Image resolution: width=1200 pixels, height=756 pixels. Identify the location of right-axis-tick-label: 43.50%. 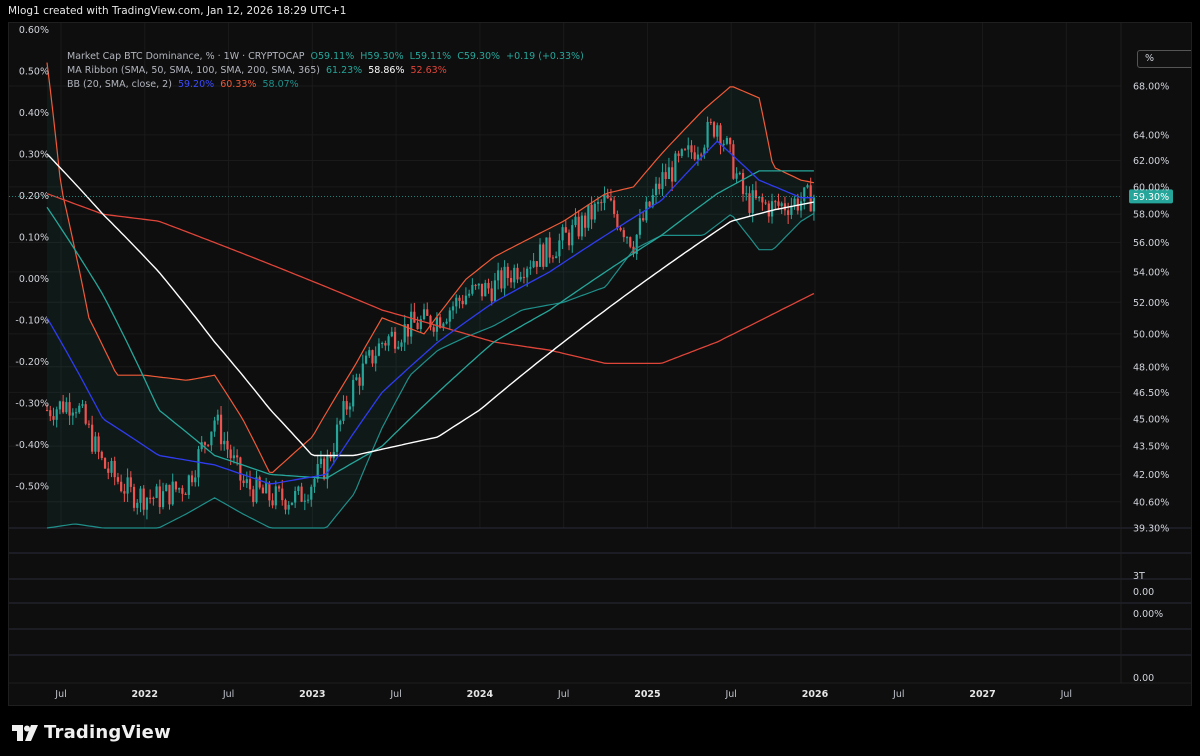
(1151, 447).